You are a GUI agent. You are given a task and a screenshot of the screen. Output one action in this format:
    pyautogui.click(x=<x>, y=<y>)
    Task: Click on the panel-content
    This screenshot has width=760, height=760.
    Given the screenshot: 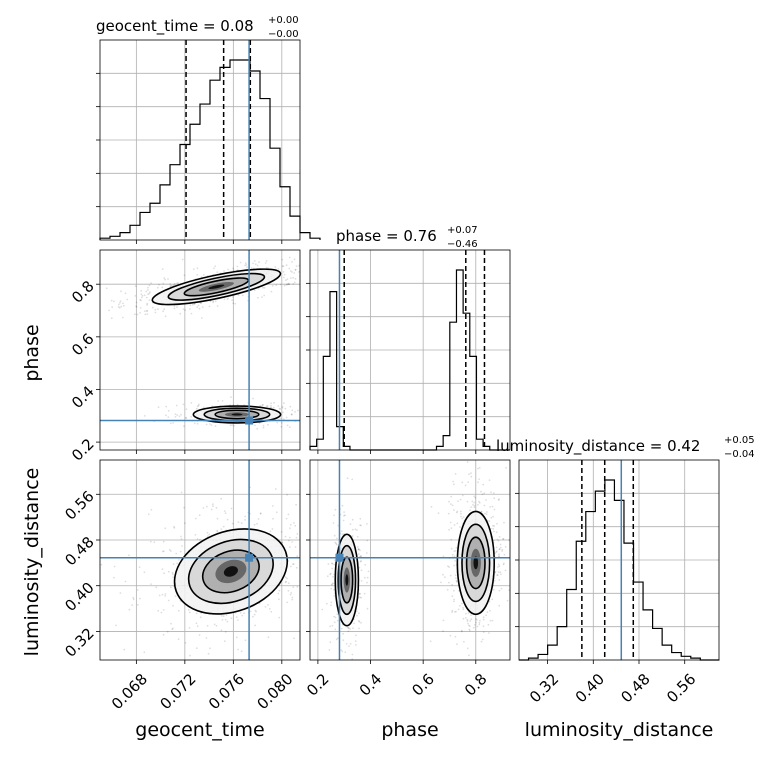 What is the action you would take?
    pyautogui.click(x=410, y=560)
    